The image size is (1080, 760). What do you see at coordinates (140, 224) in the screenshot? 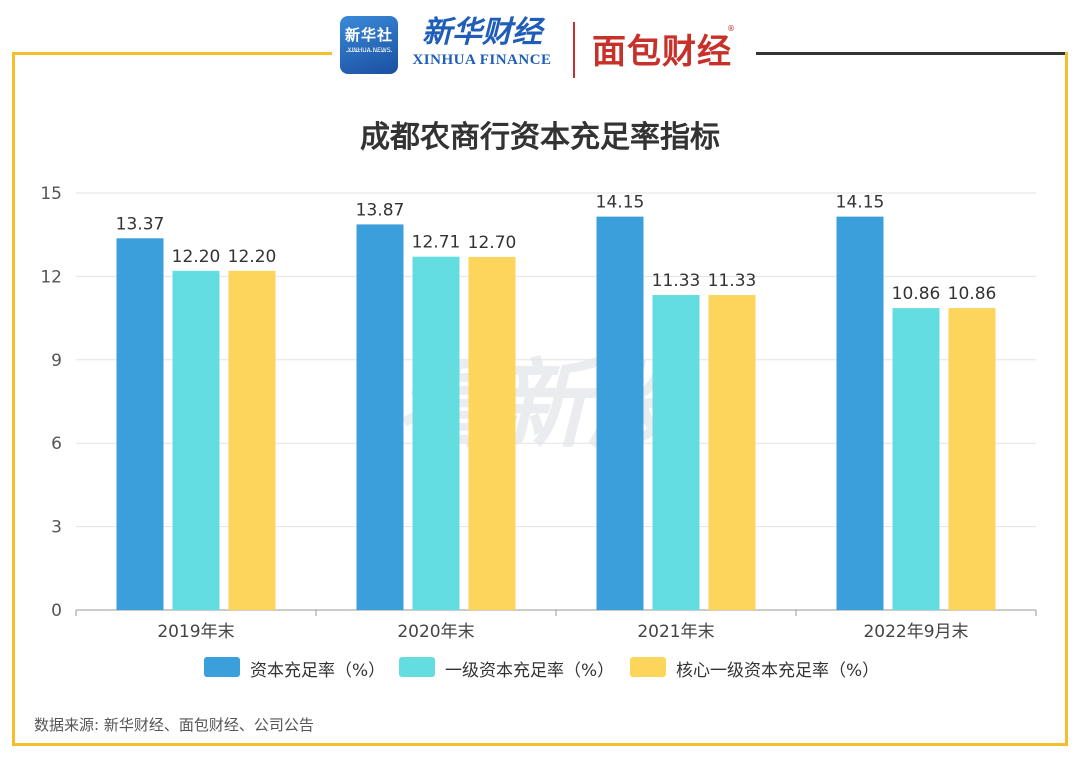
I see `data-label: 13.37` at bounding box center [140, 224].